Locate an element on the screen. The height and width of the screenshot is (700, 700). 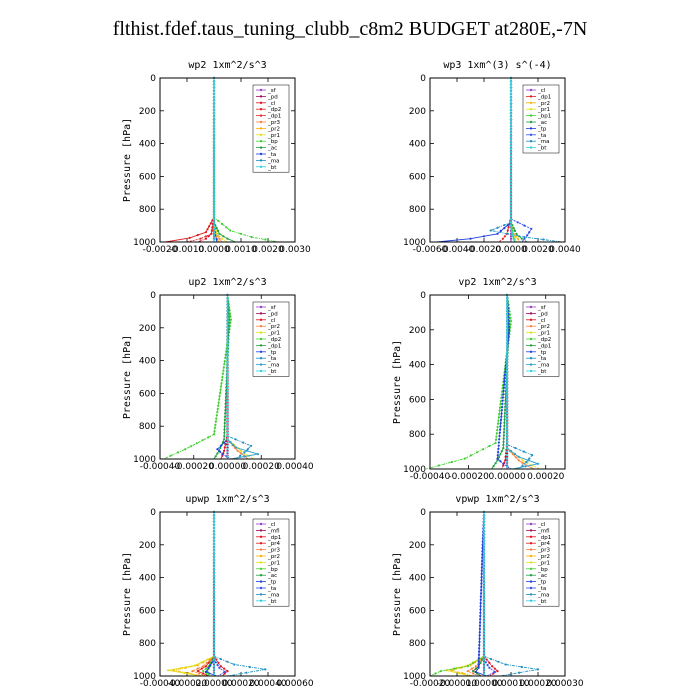
y-tick-label: 800 is located at coordinates (147, 427).